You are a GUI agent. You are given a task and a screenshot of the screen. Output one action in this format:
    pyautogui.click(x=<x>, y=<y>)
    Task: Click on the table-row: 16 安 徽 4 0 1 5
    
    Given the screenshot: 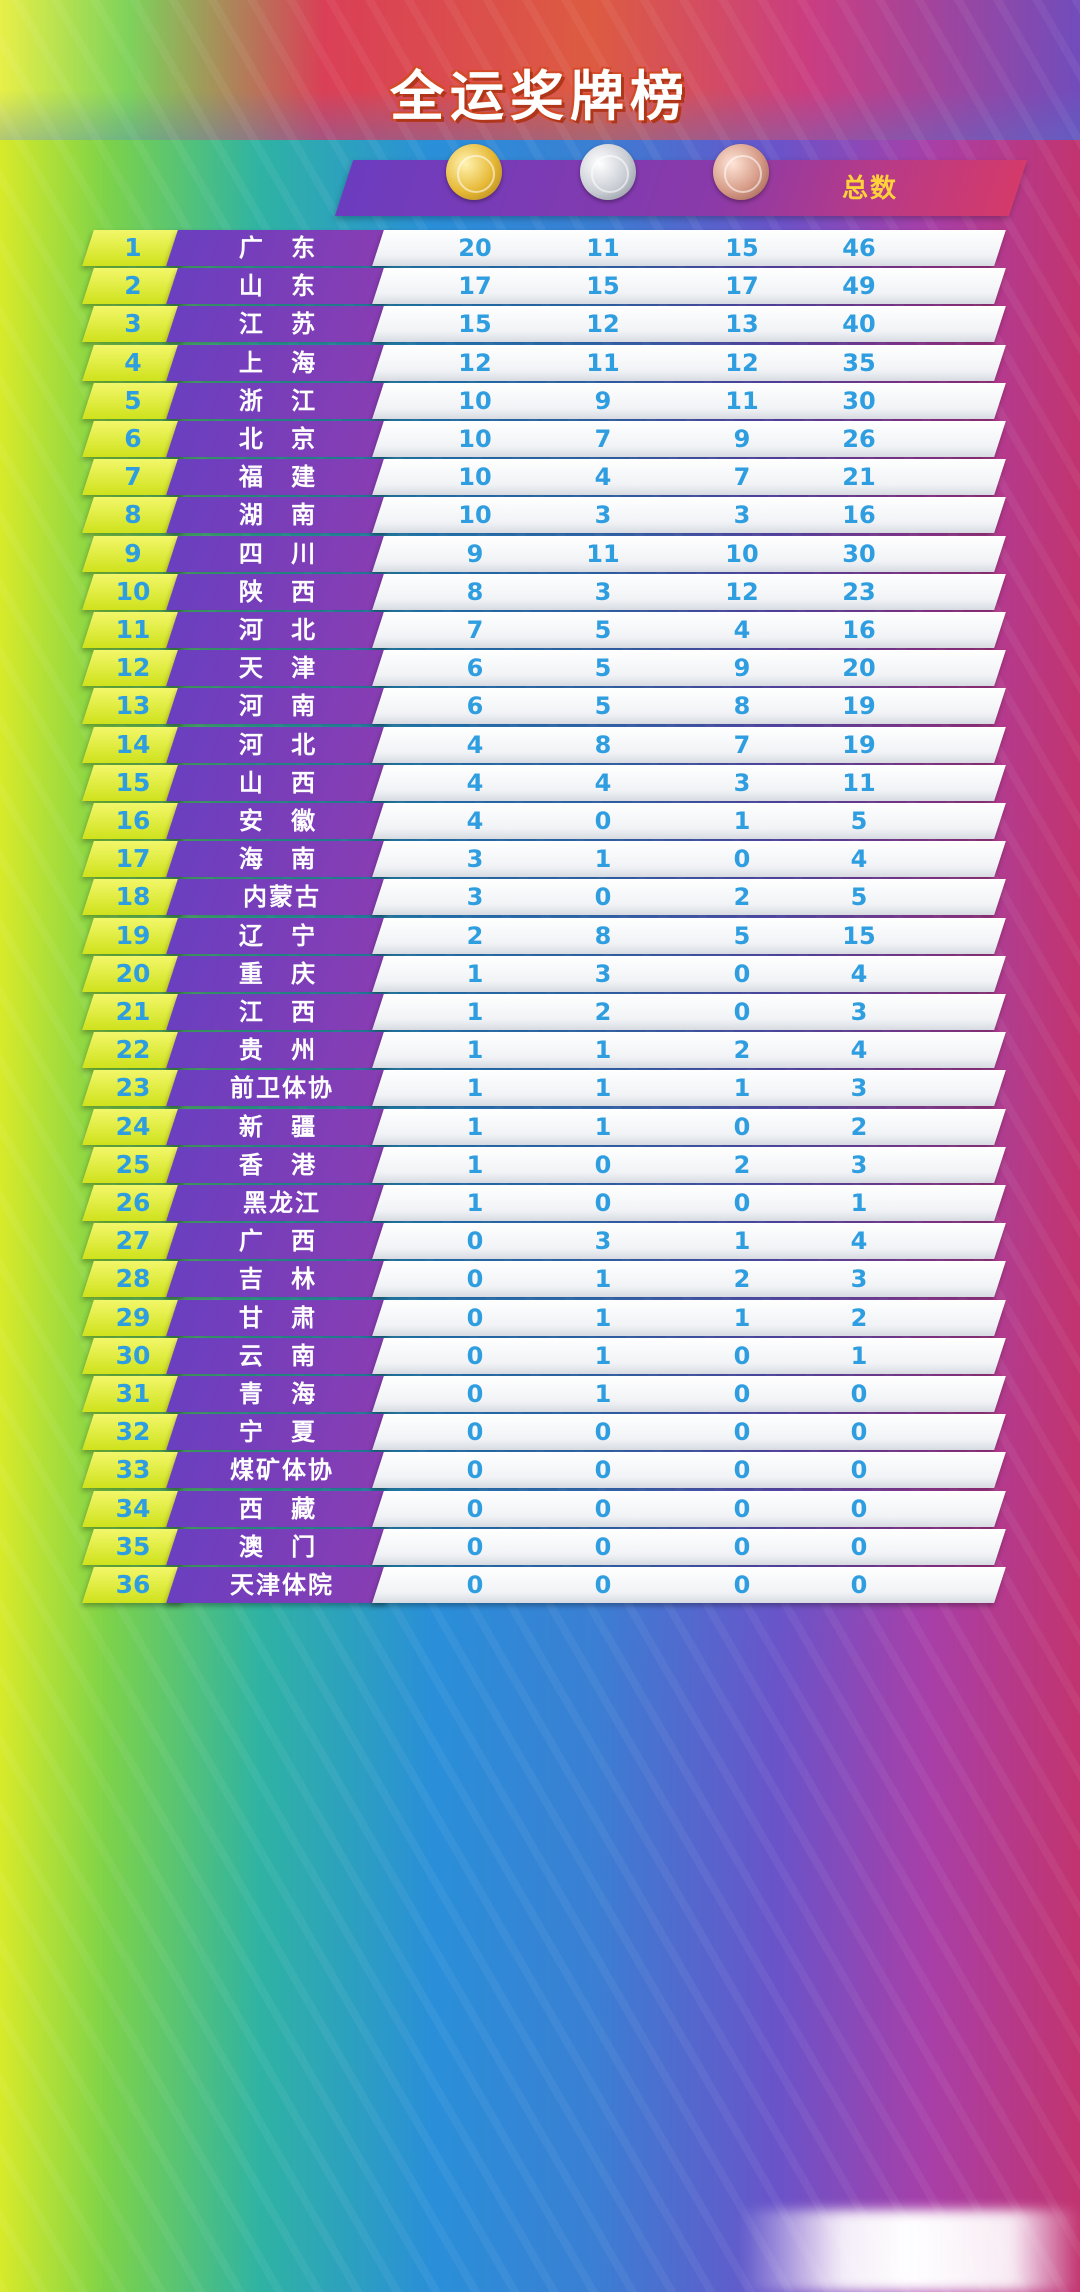 What is the action you would take?
    pyautogui.click(x=540, y=821)
    